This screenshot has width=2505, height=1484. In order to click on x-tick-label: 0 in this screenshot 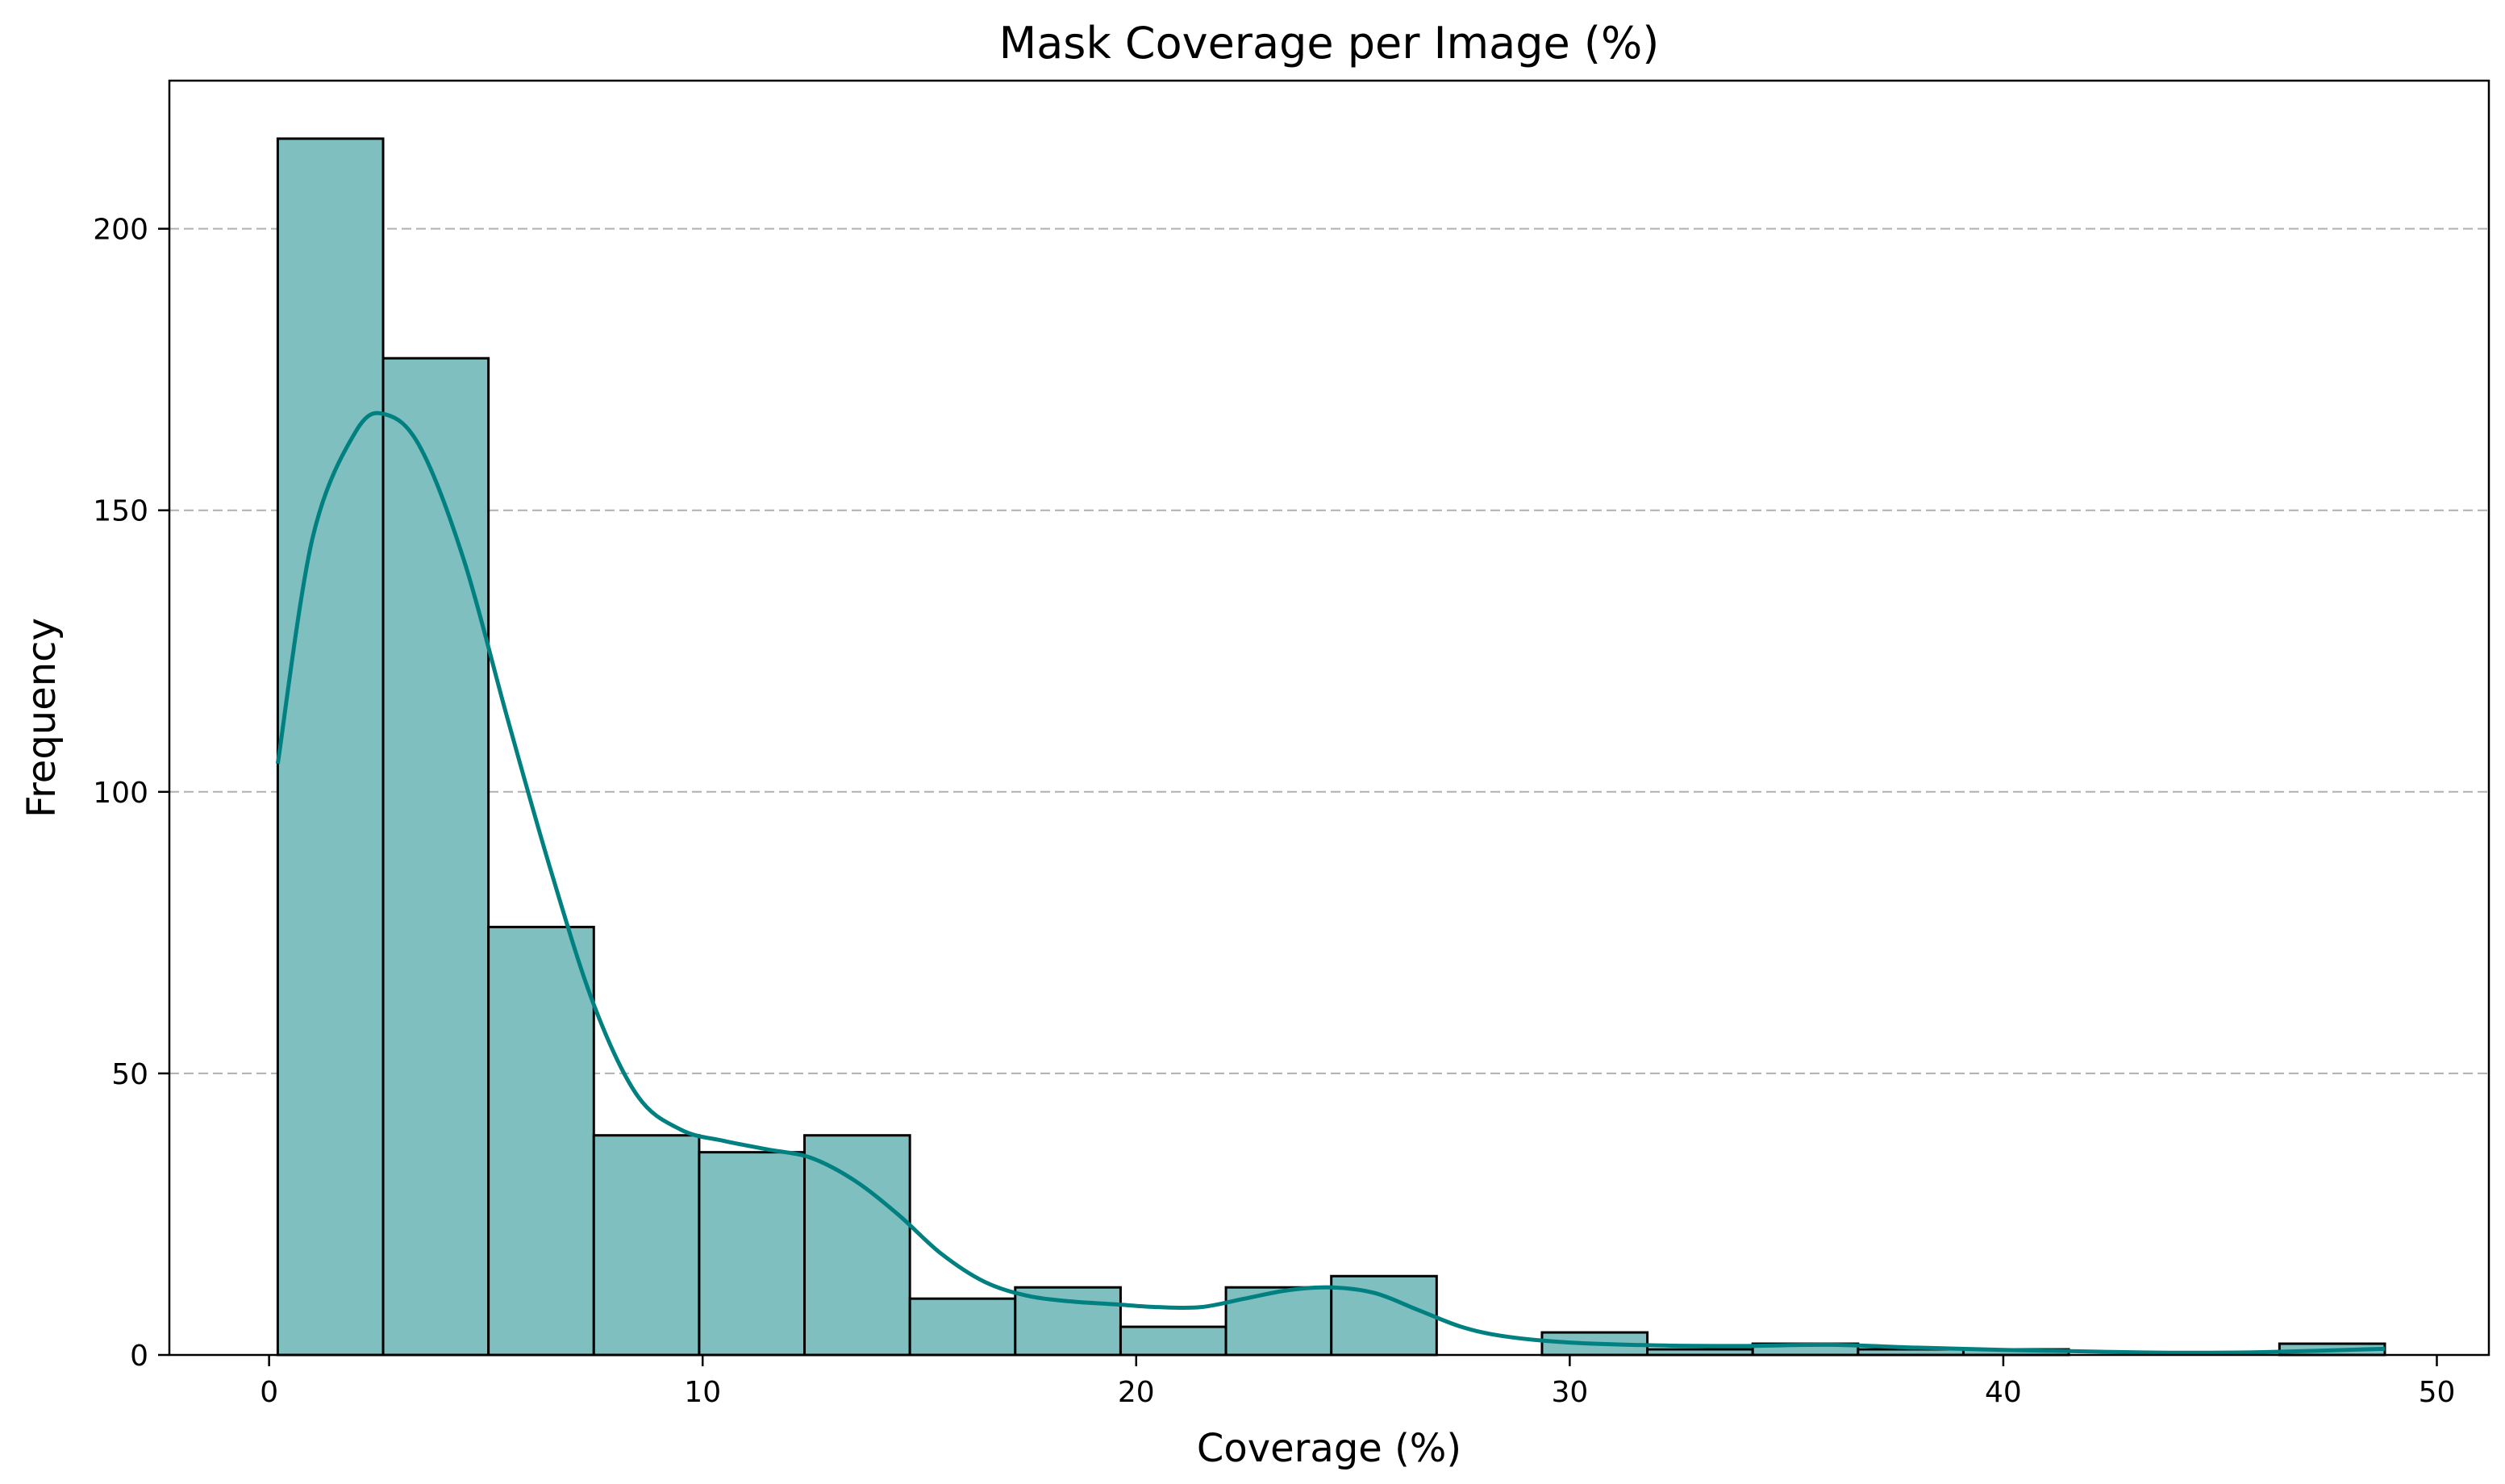, I will do `click(269, 1392)`.